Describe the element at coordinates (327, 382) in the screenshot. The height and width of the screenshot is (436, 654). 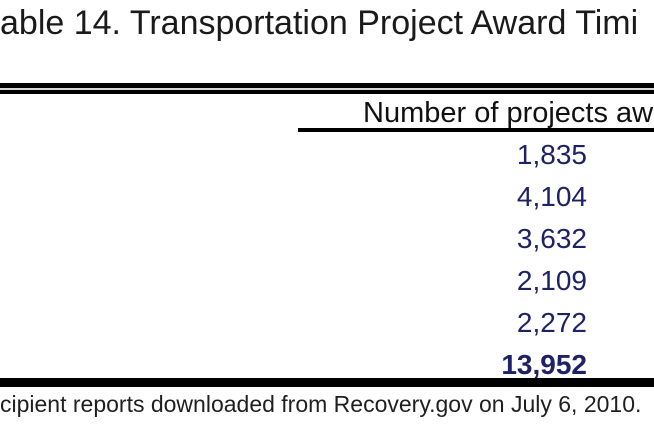
I see `table-bottom-rule` at that location.